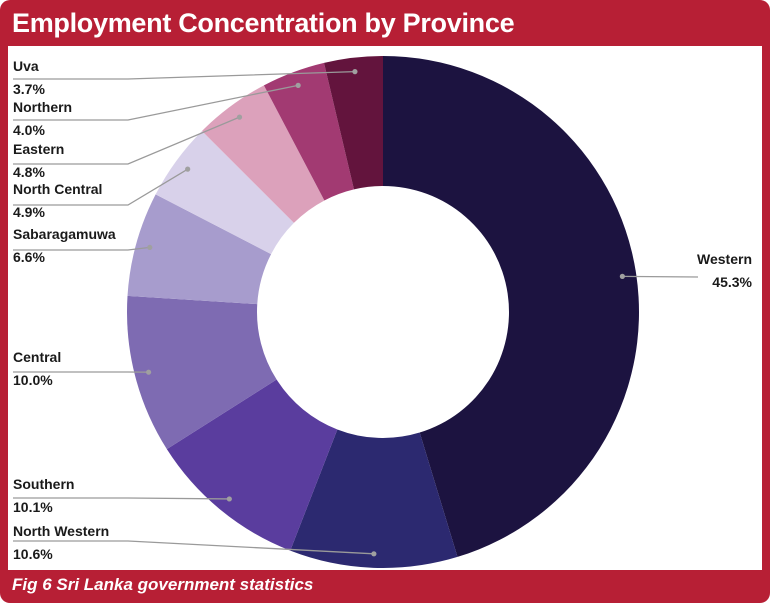 Image resolution: width=770 pixels, height=603 pixels. What do you see at coordinates (188, 169) in the screenshot?
I see `leader-dot-north-central` at bounding box center [188, 169].